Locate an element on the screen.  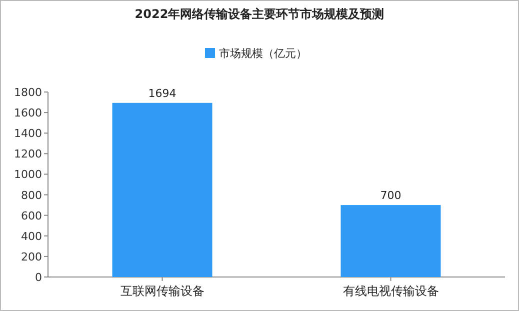
y-tick-label: 1800 is located at coordinates (28, 92).